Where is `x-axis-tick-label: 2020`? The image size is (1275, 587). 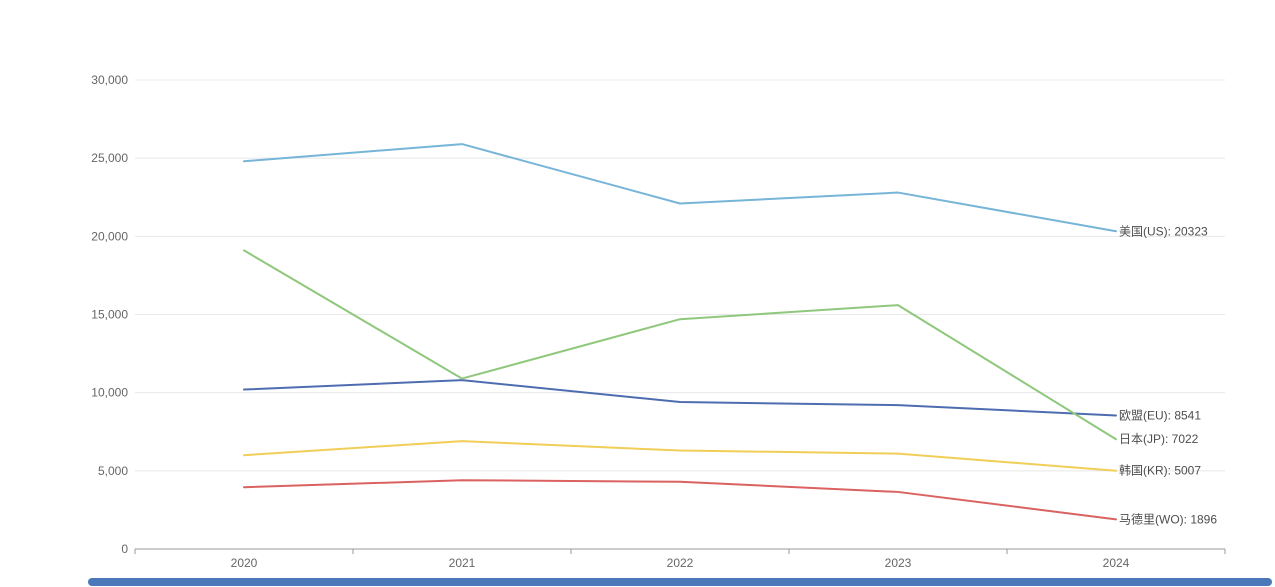 x-axis-tick-label: 2020 is located at coordinates (244, 563).